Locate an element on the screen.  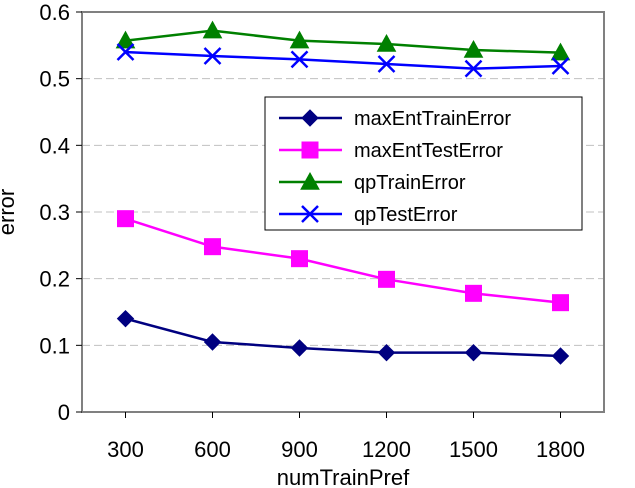
y-axis-ticks: 0 0.1 0.2 0.3 0.4 0.5 0.6 is located at coordinates (60, 212).